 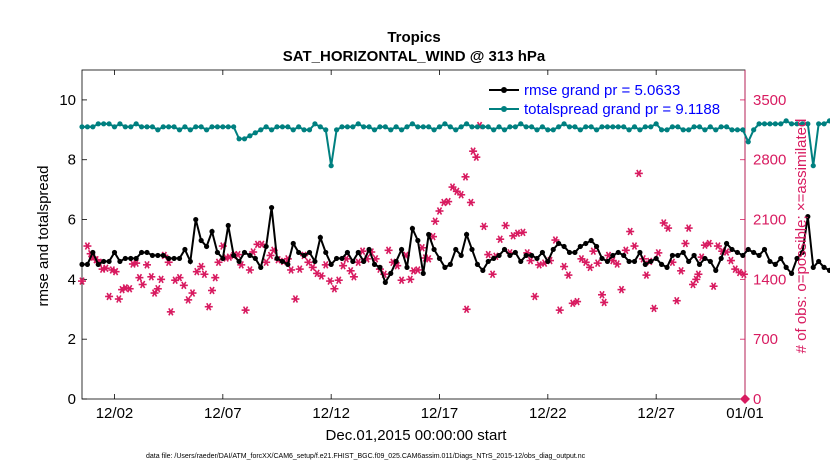 I want to click on y-right-axis-label: # of obs: o=possible; ×=assimilated, so click(x=801, y=236).